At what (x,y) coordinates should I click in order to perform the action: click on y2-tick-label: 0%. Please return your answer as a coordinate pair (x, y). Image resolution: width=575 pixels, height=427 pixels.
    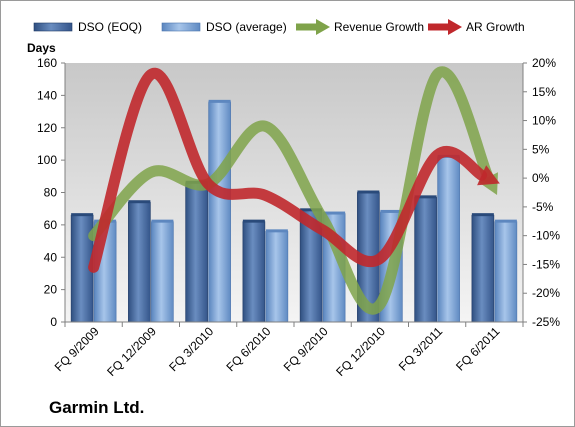
    Looking at the image, I should click on (541, 178).